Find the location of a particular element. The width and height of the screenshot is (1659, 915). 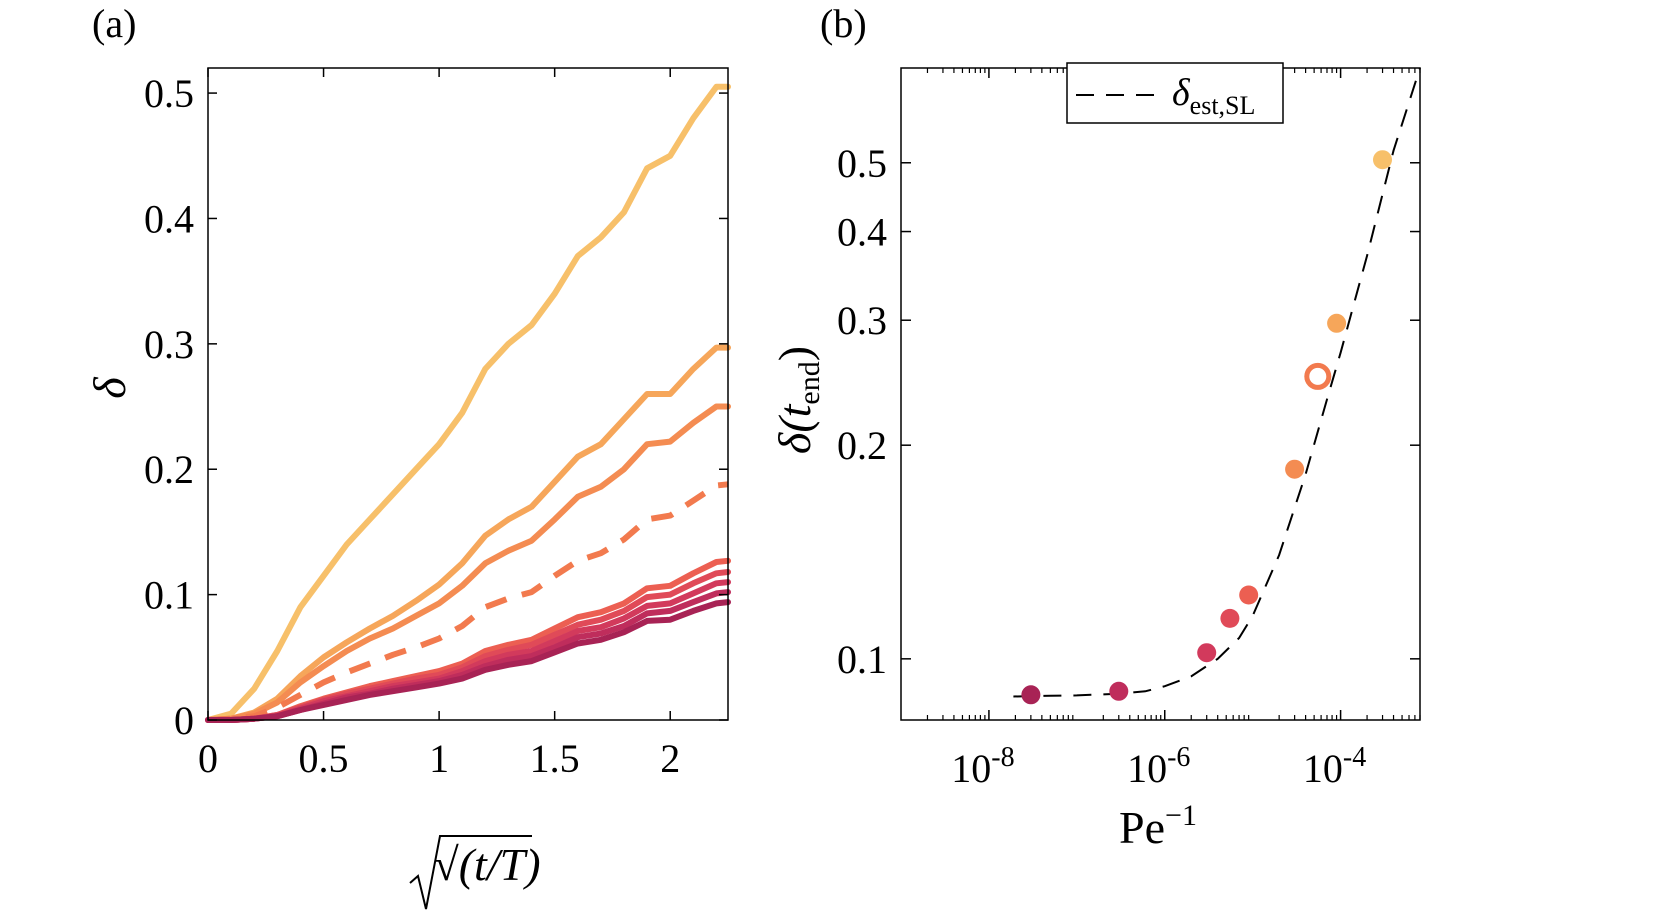

panel-a-x-tick-label: 0.5 is located at coordinates (324, 758).